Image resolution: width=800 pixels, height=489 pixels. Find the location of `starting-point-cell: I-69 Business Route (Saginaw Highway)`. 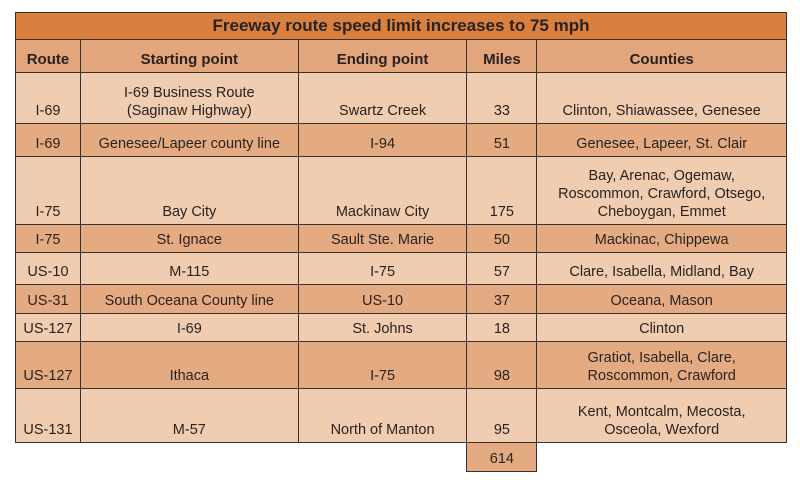

starting-point-cell: I-69 Business Route (Saginaw Highway) is located at coordinates (189, 98).